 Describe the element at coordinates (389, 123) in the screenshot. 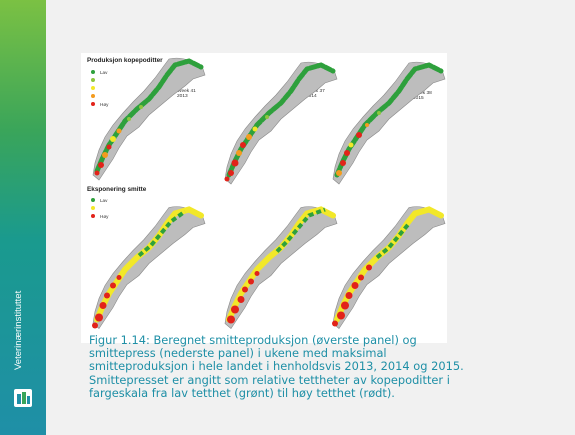

I see `map-production-2015` at that location.